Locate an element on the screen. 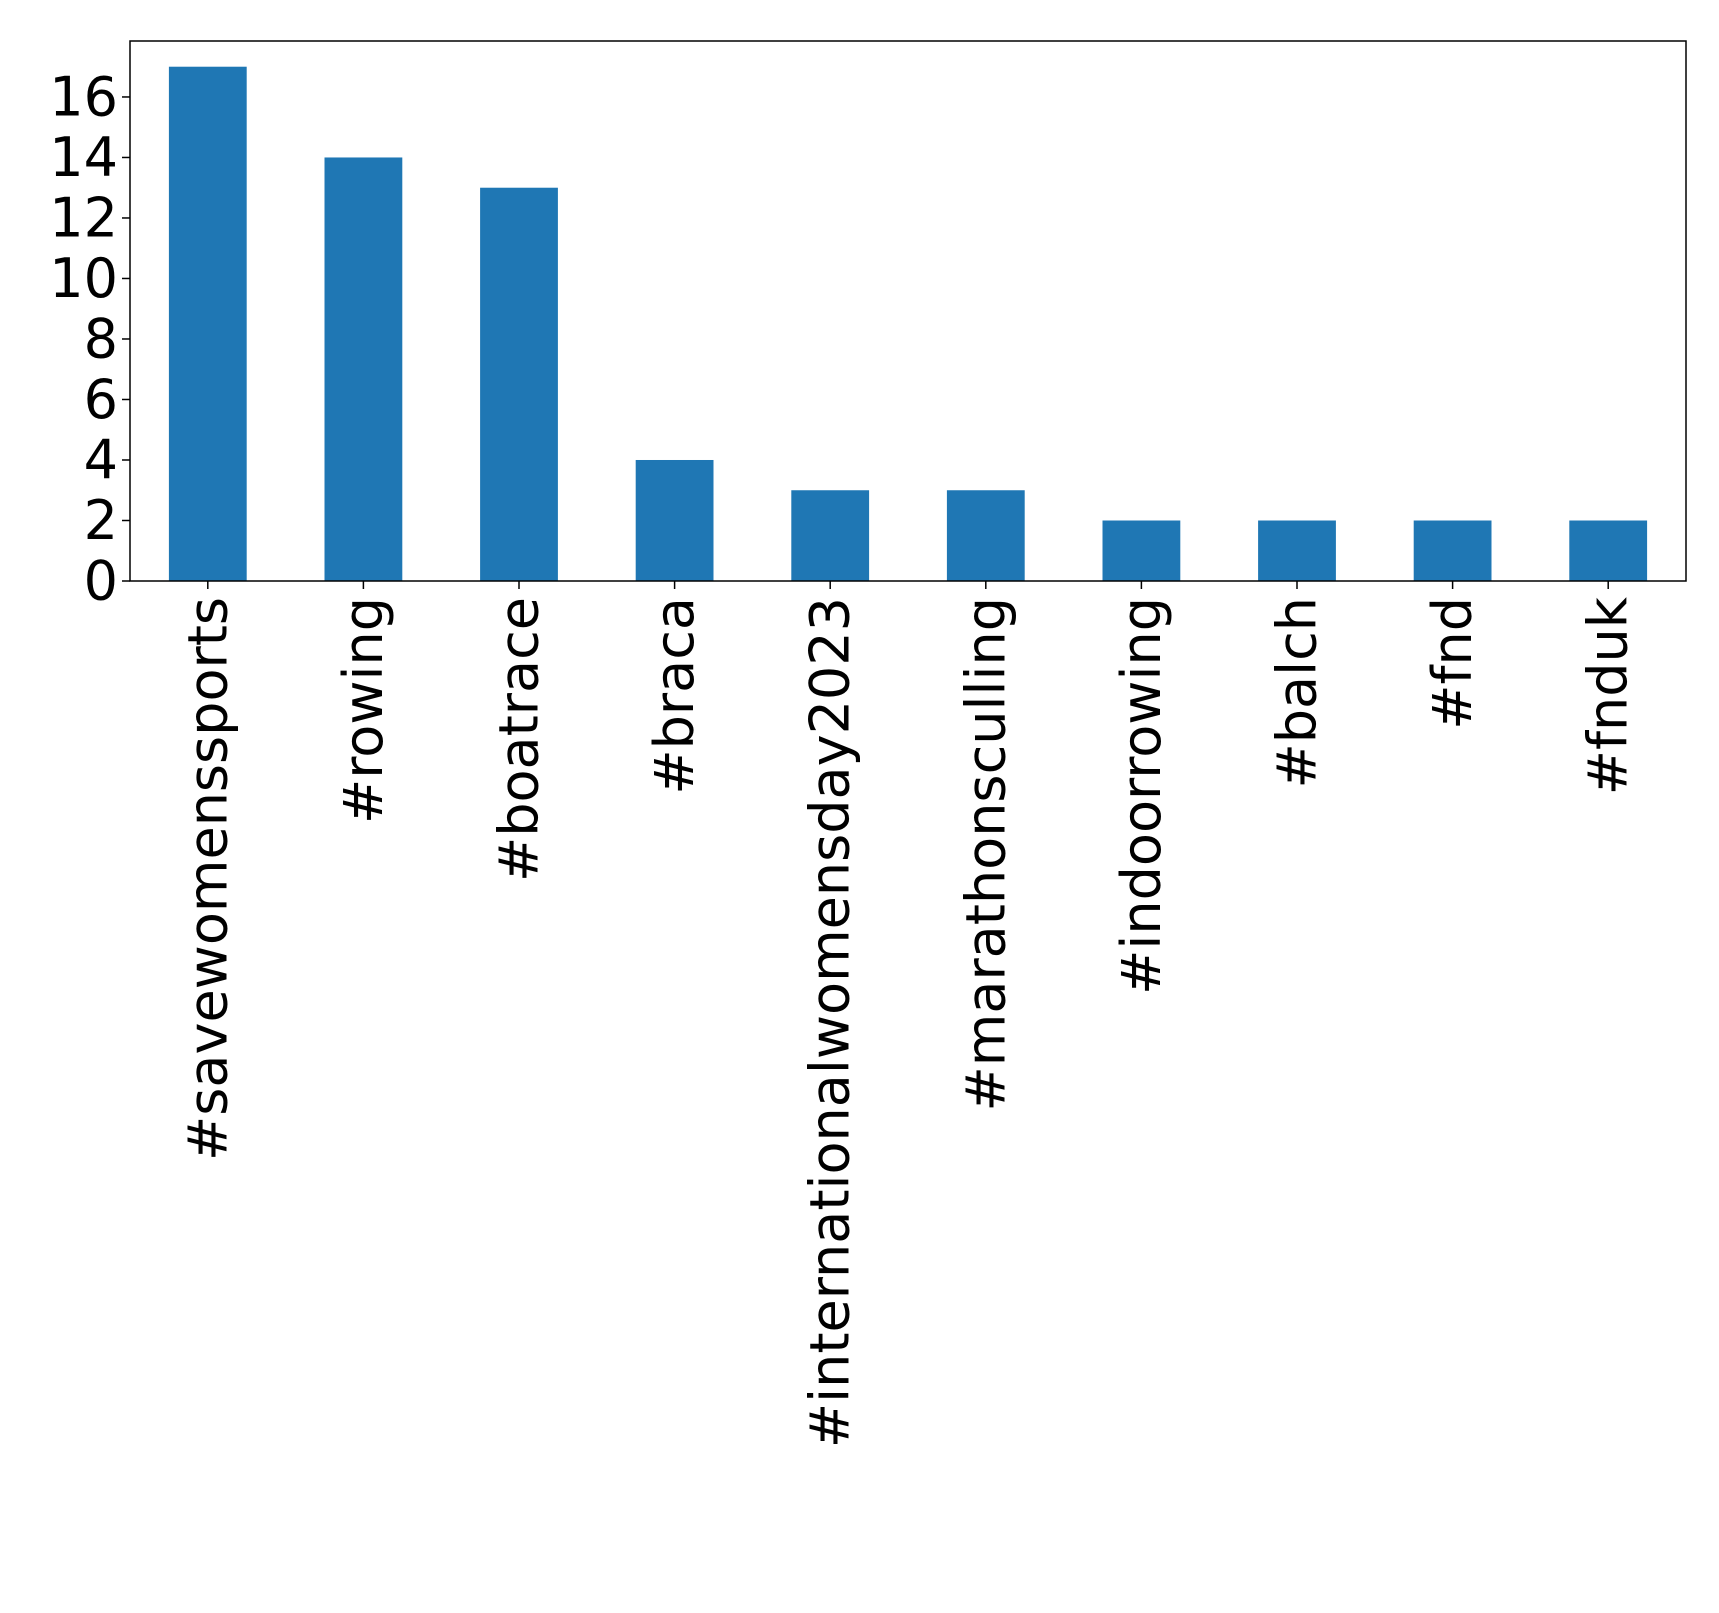 The image size is (1719, 1613). x-tick-label: #braca is located at coordinates (674, 696).